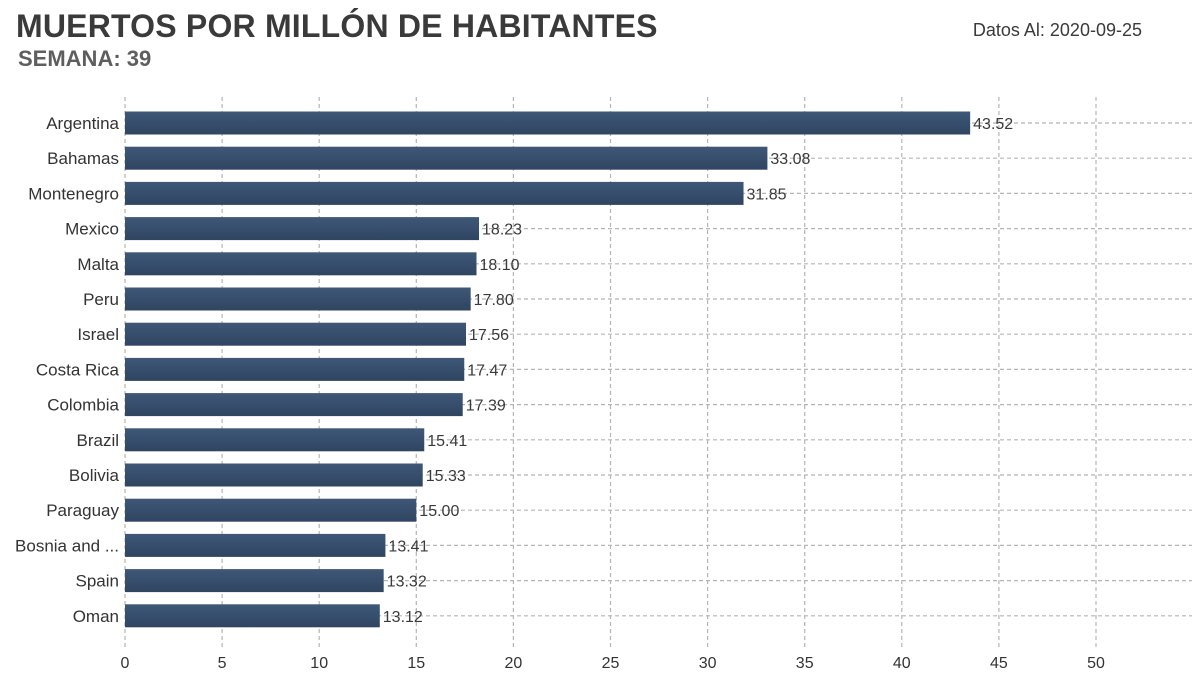 This screenshot has height=676, width=1200. What do you see at coordinates (73, 193) in the screenshot?
I see `category-label: Montenegro` at bounding box center [73, 193].